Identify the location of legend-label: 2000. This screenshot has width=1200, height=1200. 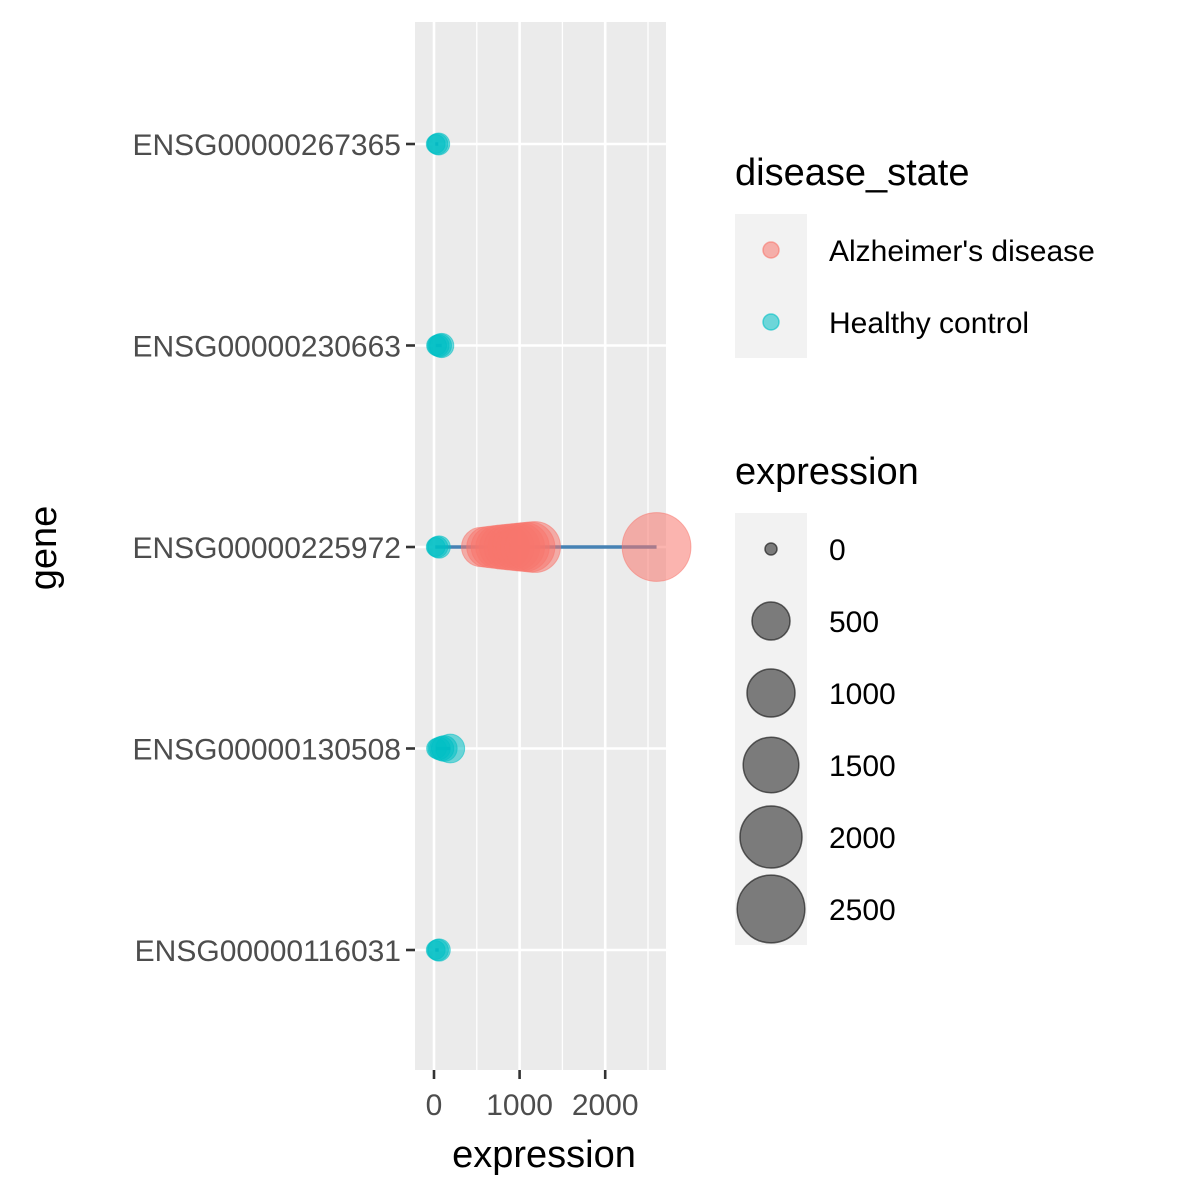
(862, 838).